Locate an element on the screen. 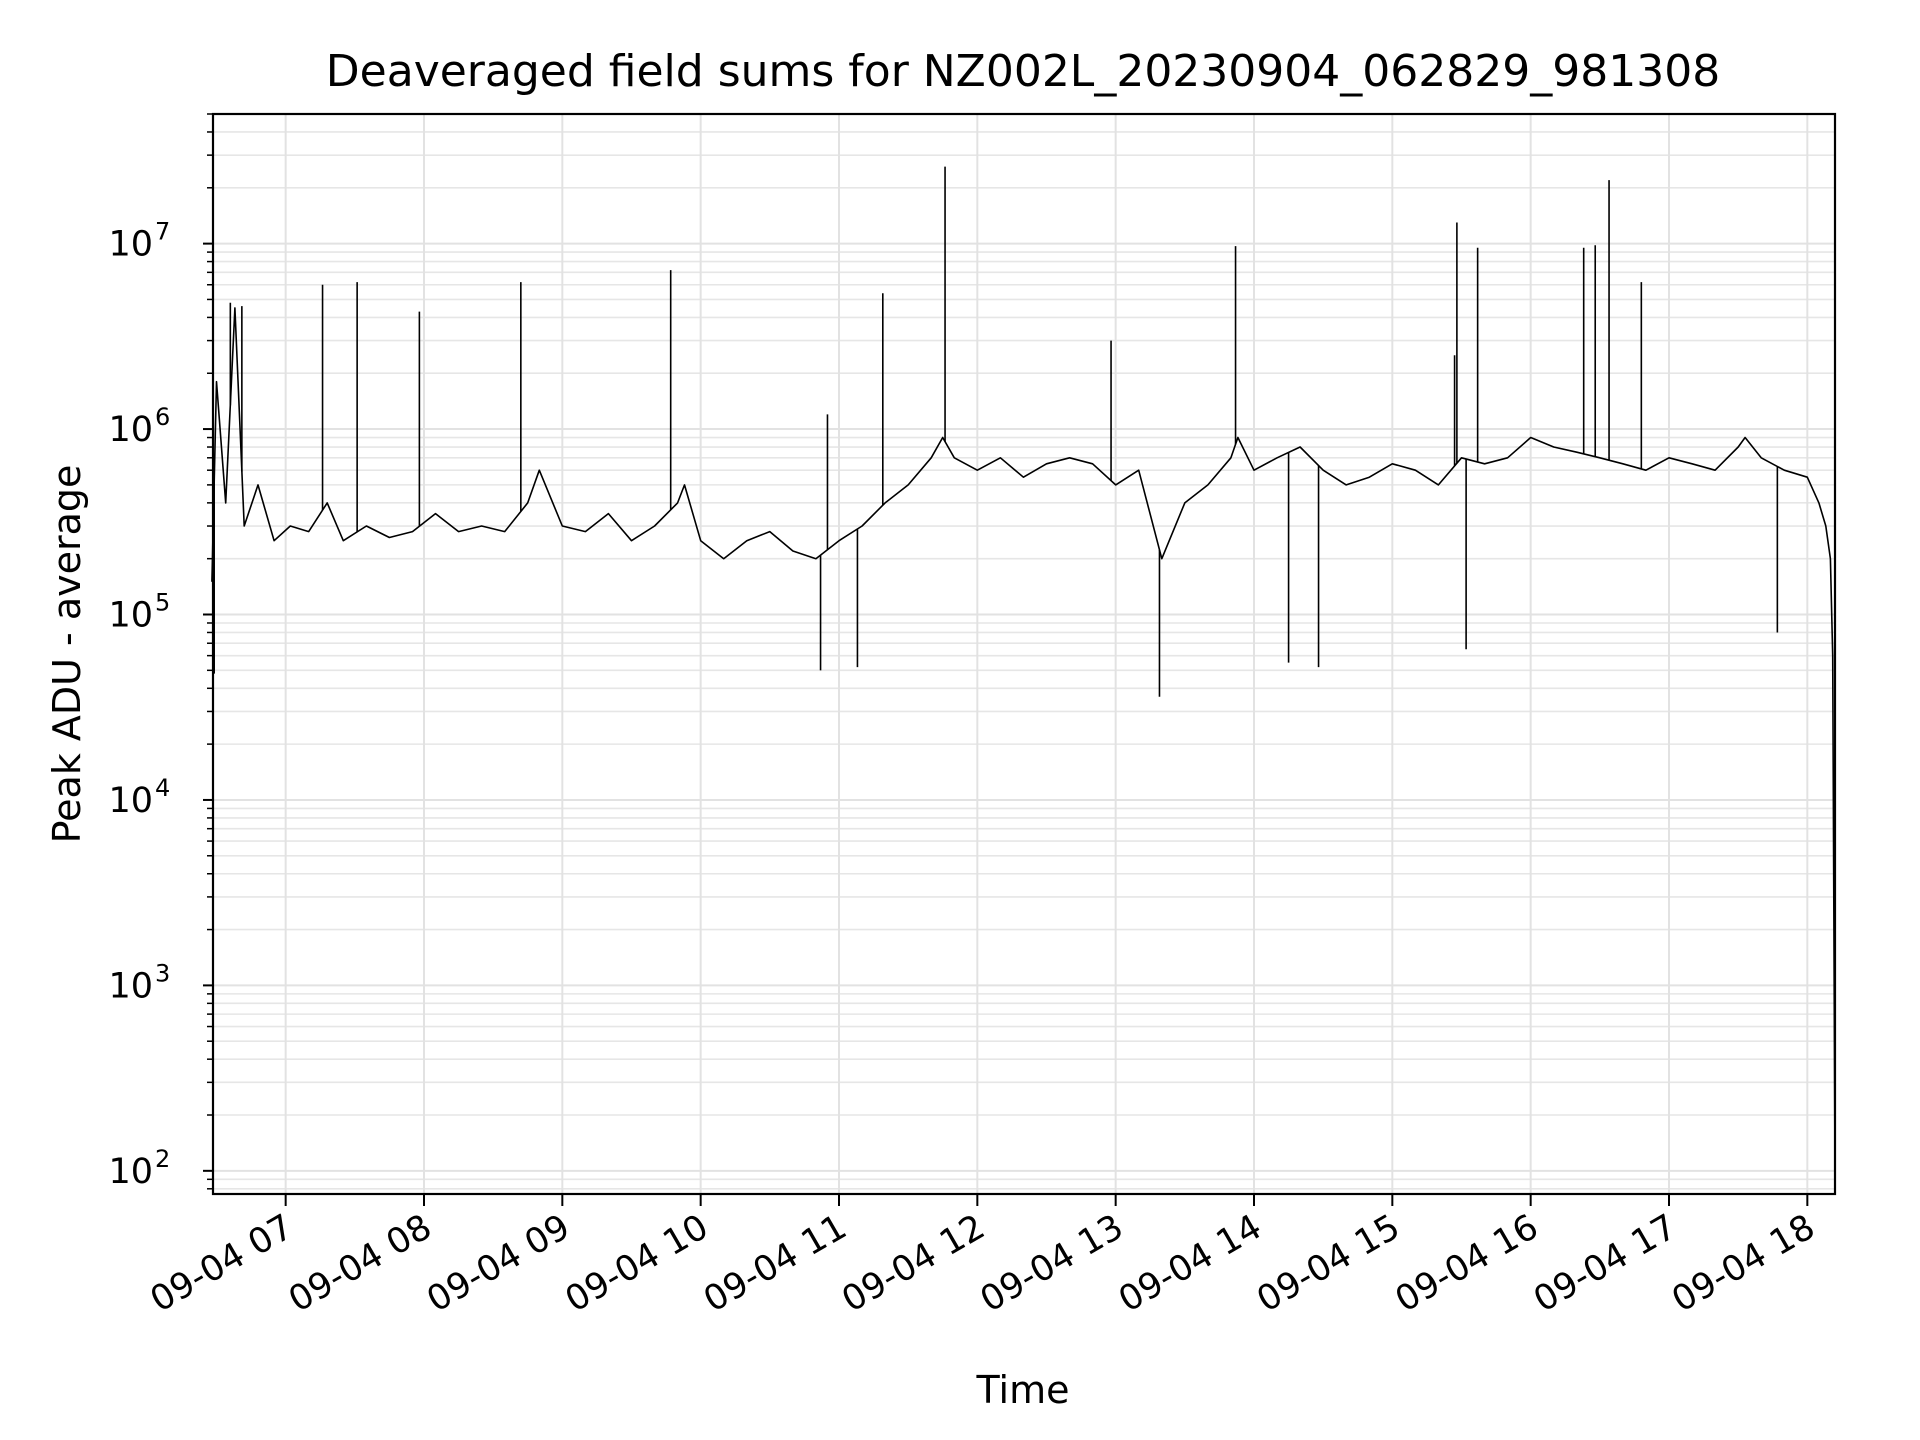 Image resolution: width=1920 pixels, height=1440 pixels. y-tick-label-exponent: 6 is located at coordinates (162, 417).